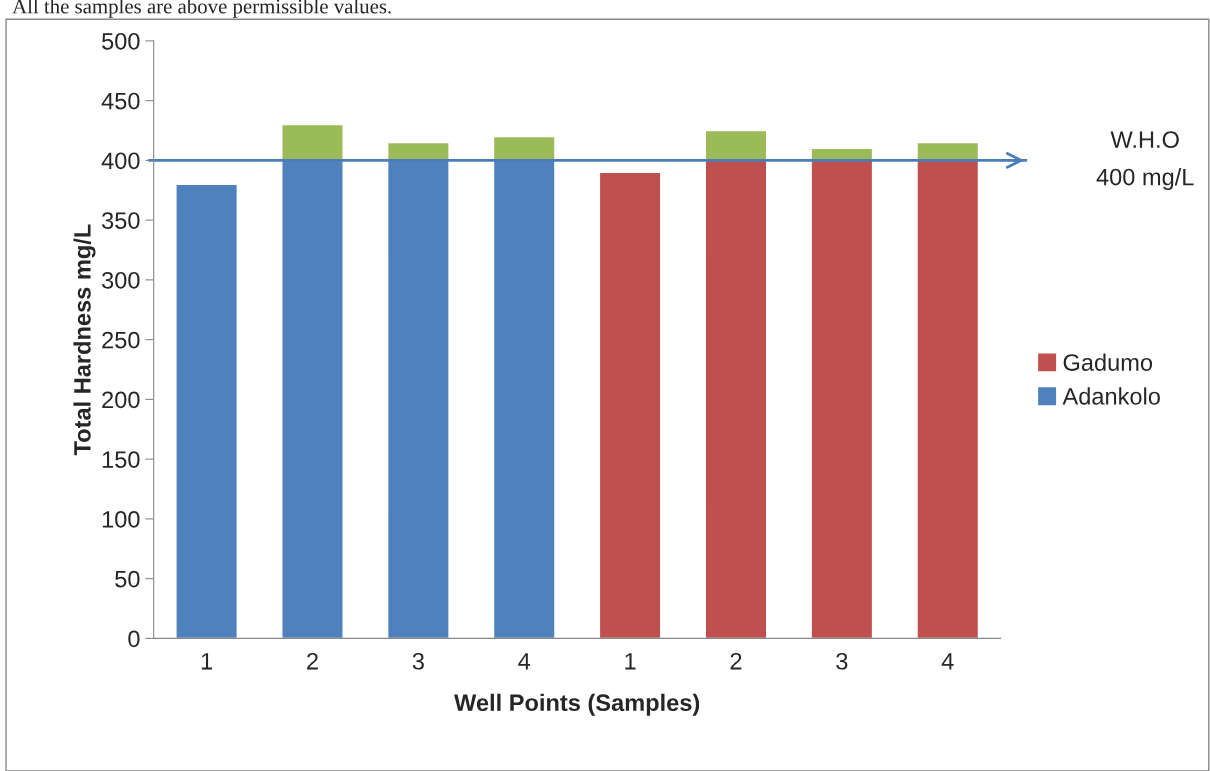 The width and height of the screenshot is (1210, 771). What do you see at coordinates (121, 41) in the screenshot?
I see `y-tick-label: 500` at bounding box center [121, 41].